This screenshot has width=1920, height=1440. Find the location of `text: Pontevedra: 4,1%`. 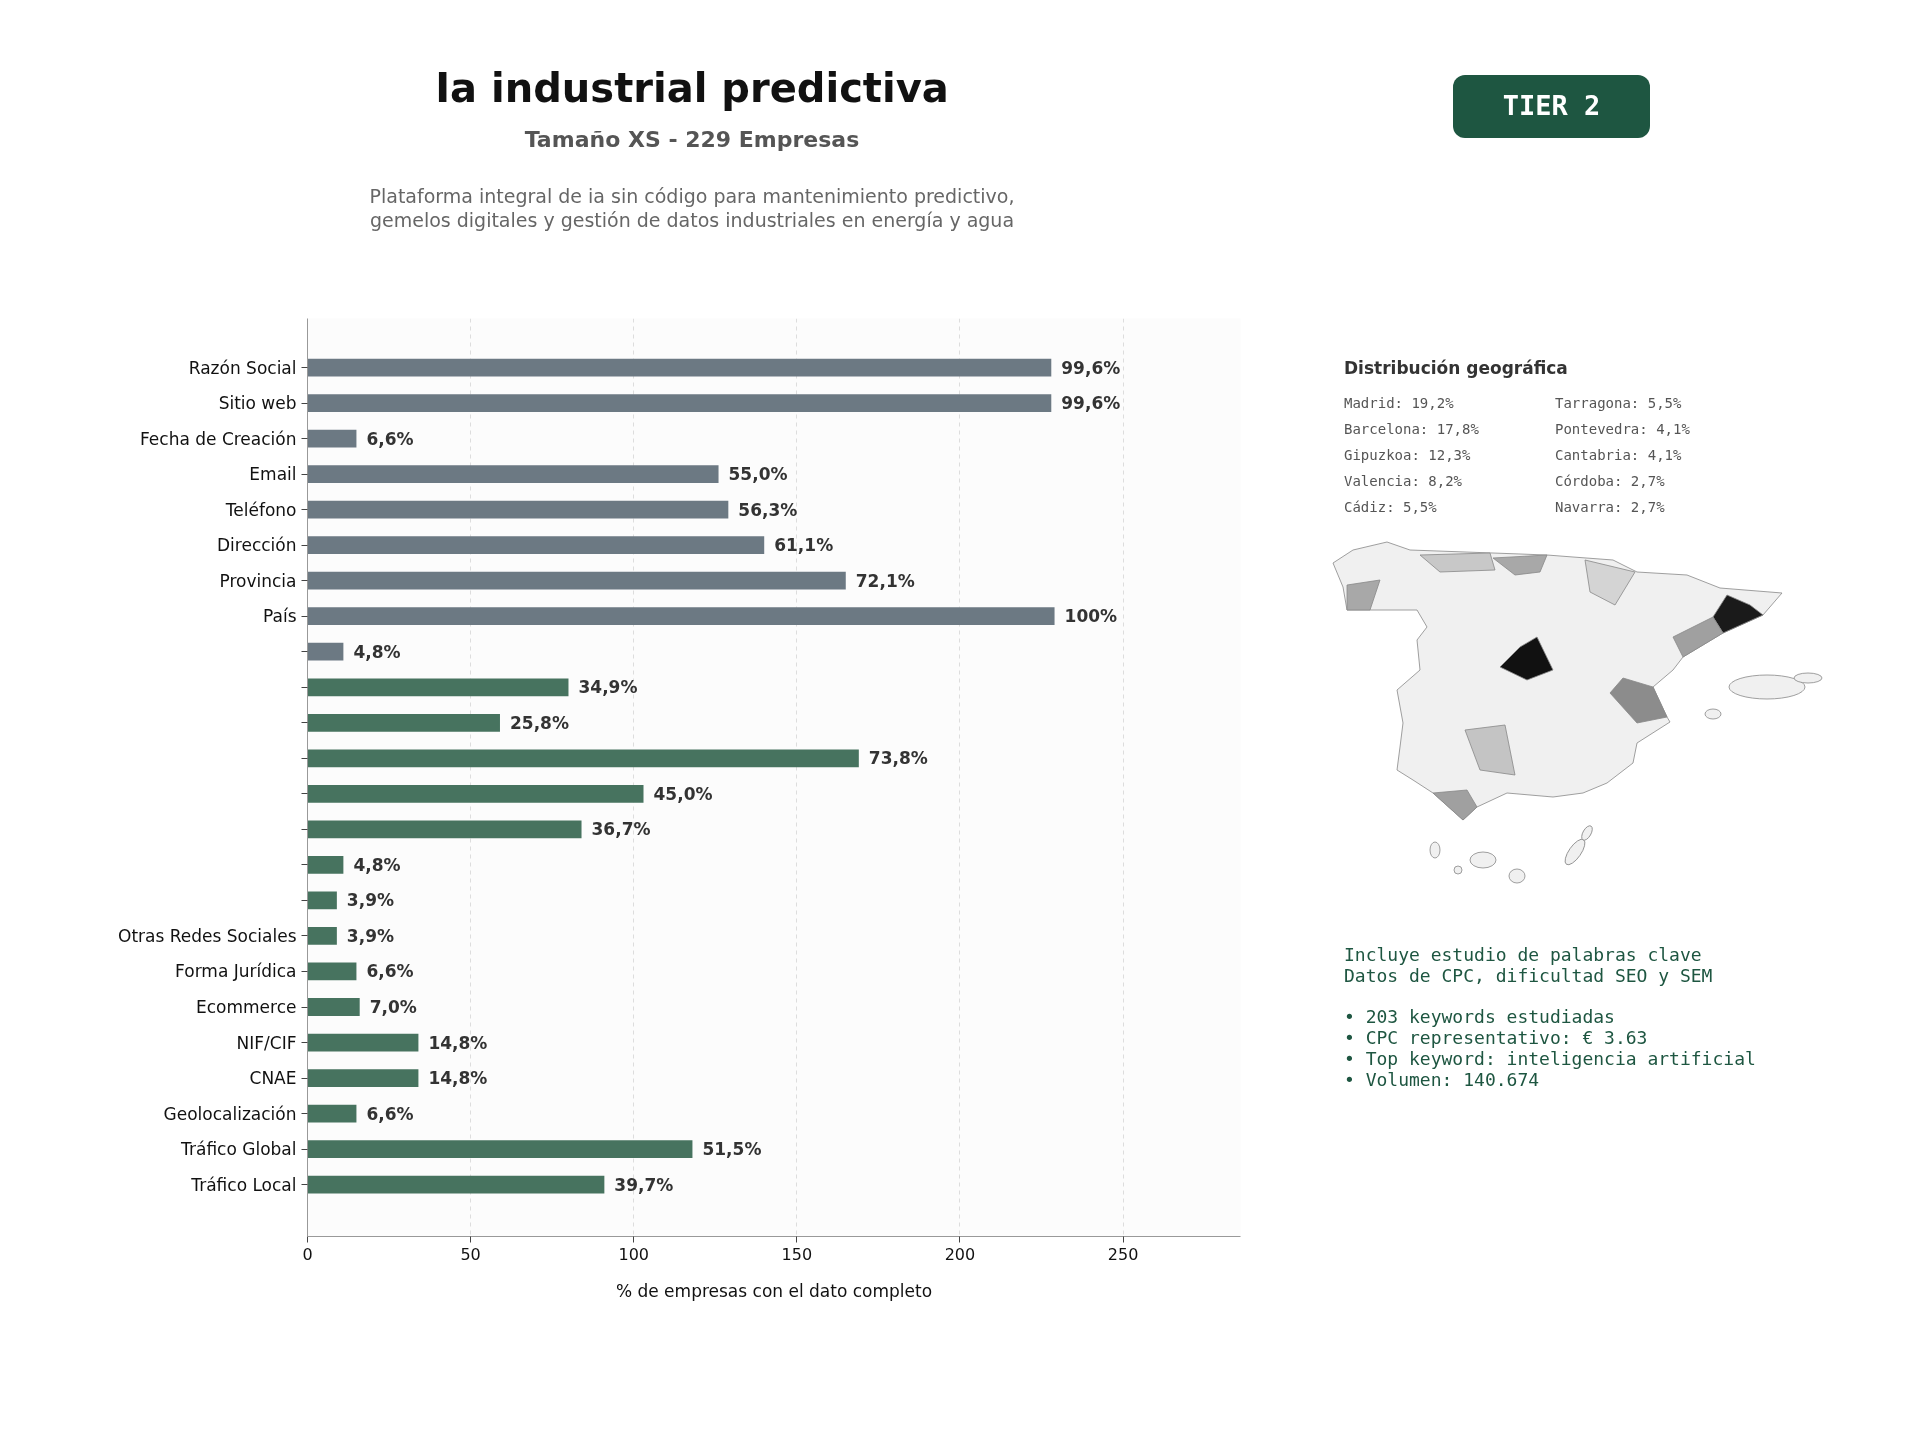

text: Pontevedra: 4,1% is located at coordinates (1623, 429).